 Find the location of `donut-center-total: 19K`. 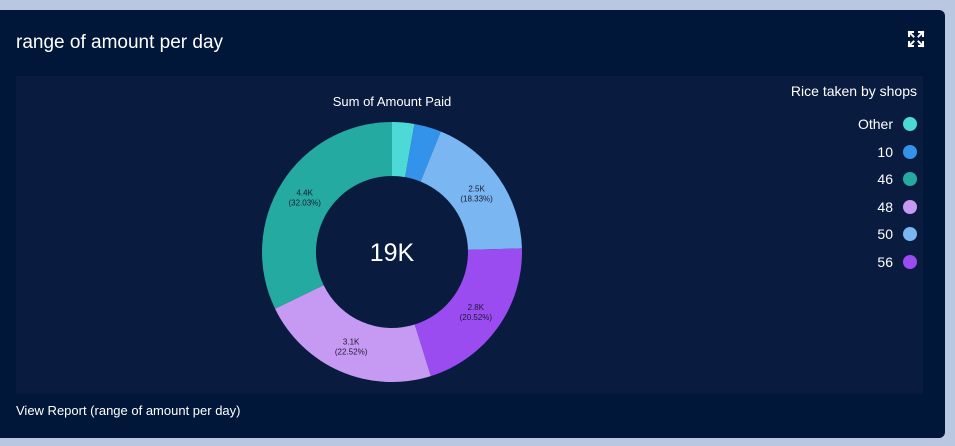

donut-center-total: 19K is located at coordinates (392, 253).